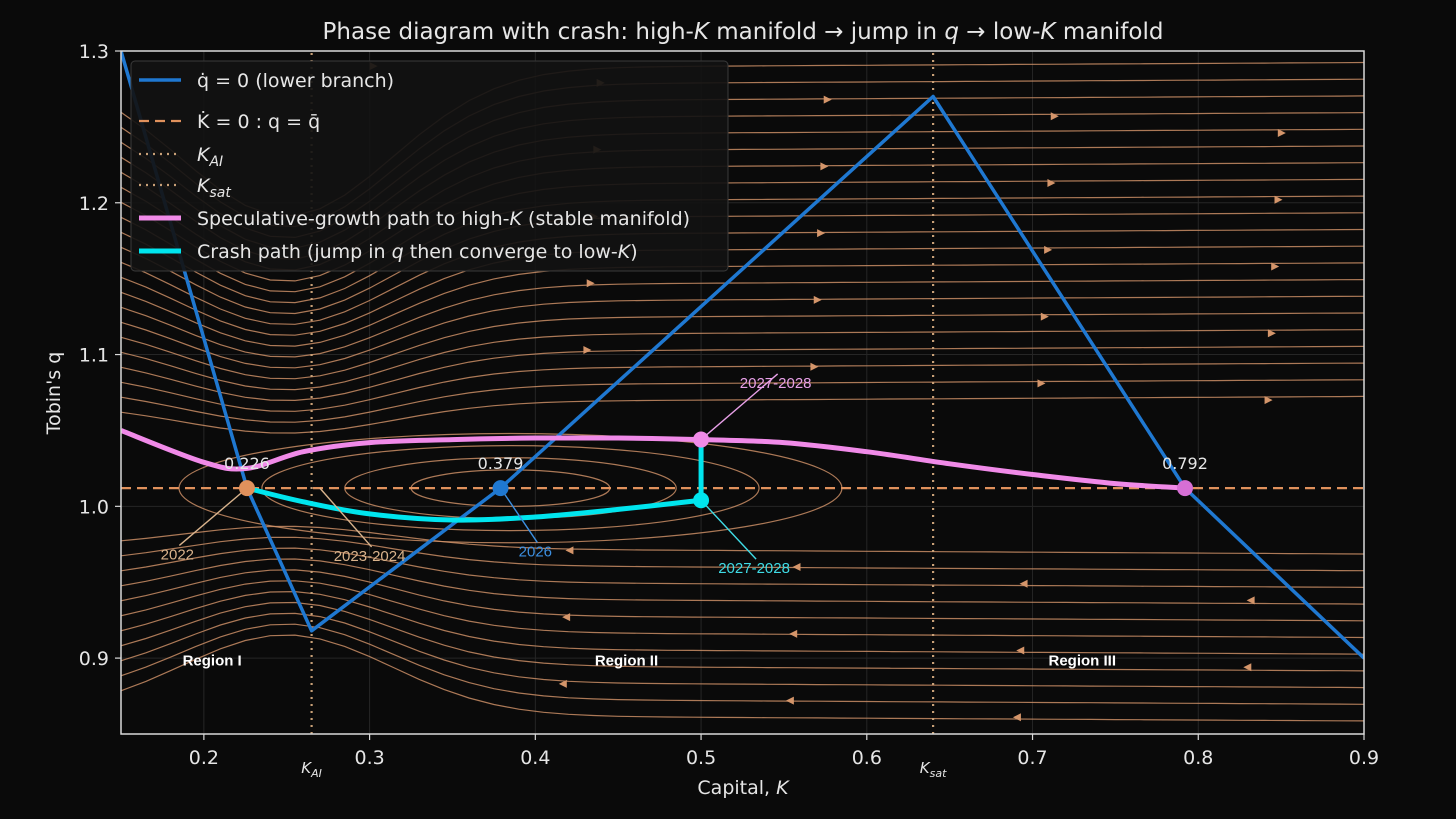 The image size is (1456, 819). What do you see at coordinates (94, 659) in the screenshot?
I see `y-tick-label: 0.9` at bounding box center [94, 659].